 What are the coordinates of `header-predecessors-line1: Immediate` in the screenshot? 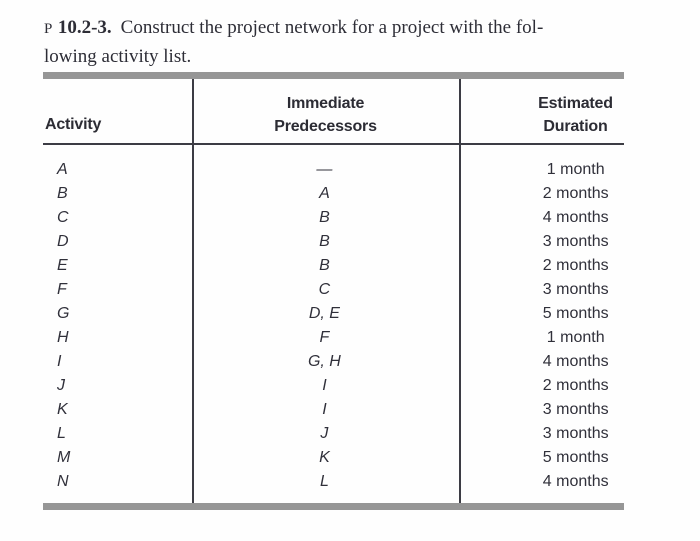 It's located at (325, 103).